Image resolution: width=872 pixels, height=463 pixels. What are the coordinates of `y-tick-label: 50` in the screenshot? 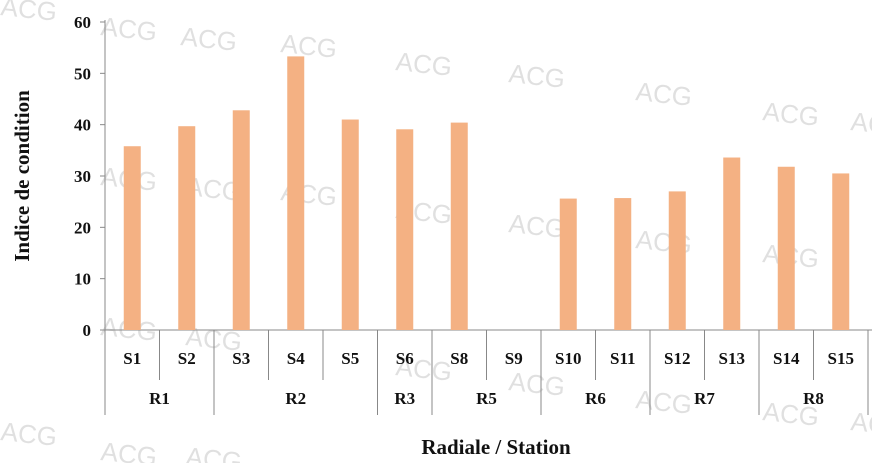 It's located at (82, 73).